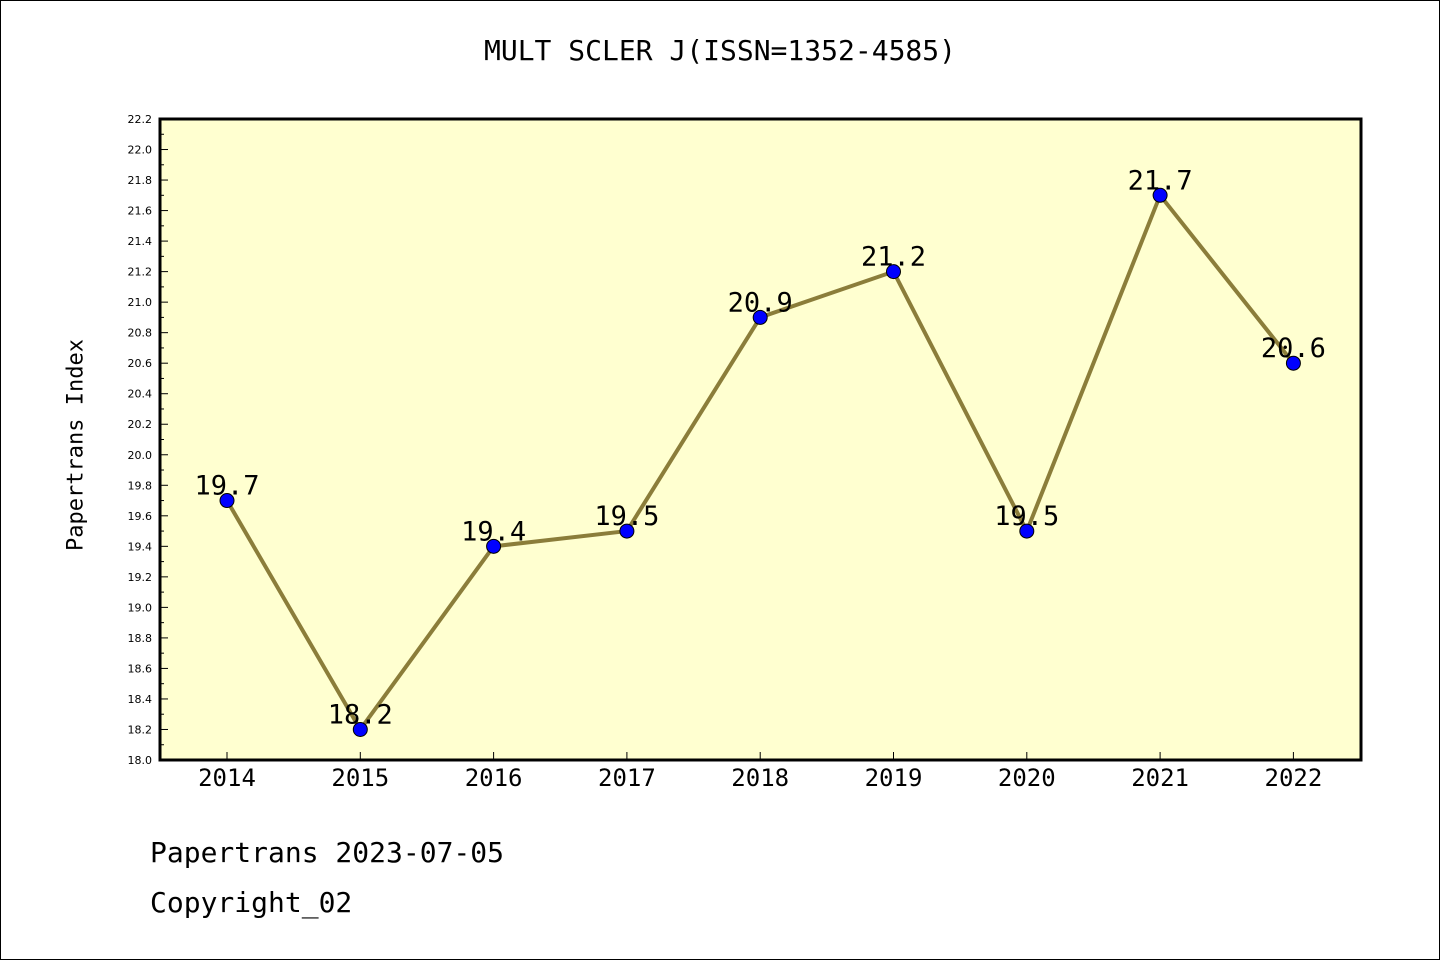 This screenshot has height=960, width=1440. I want to click on y-tick-label: 22.2, so click(140, 119).